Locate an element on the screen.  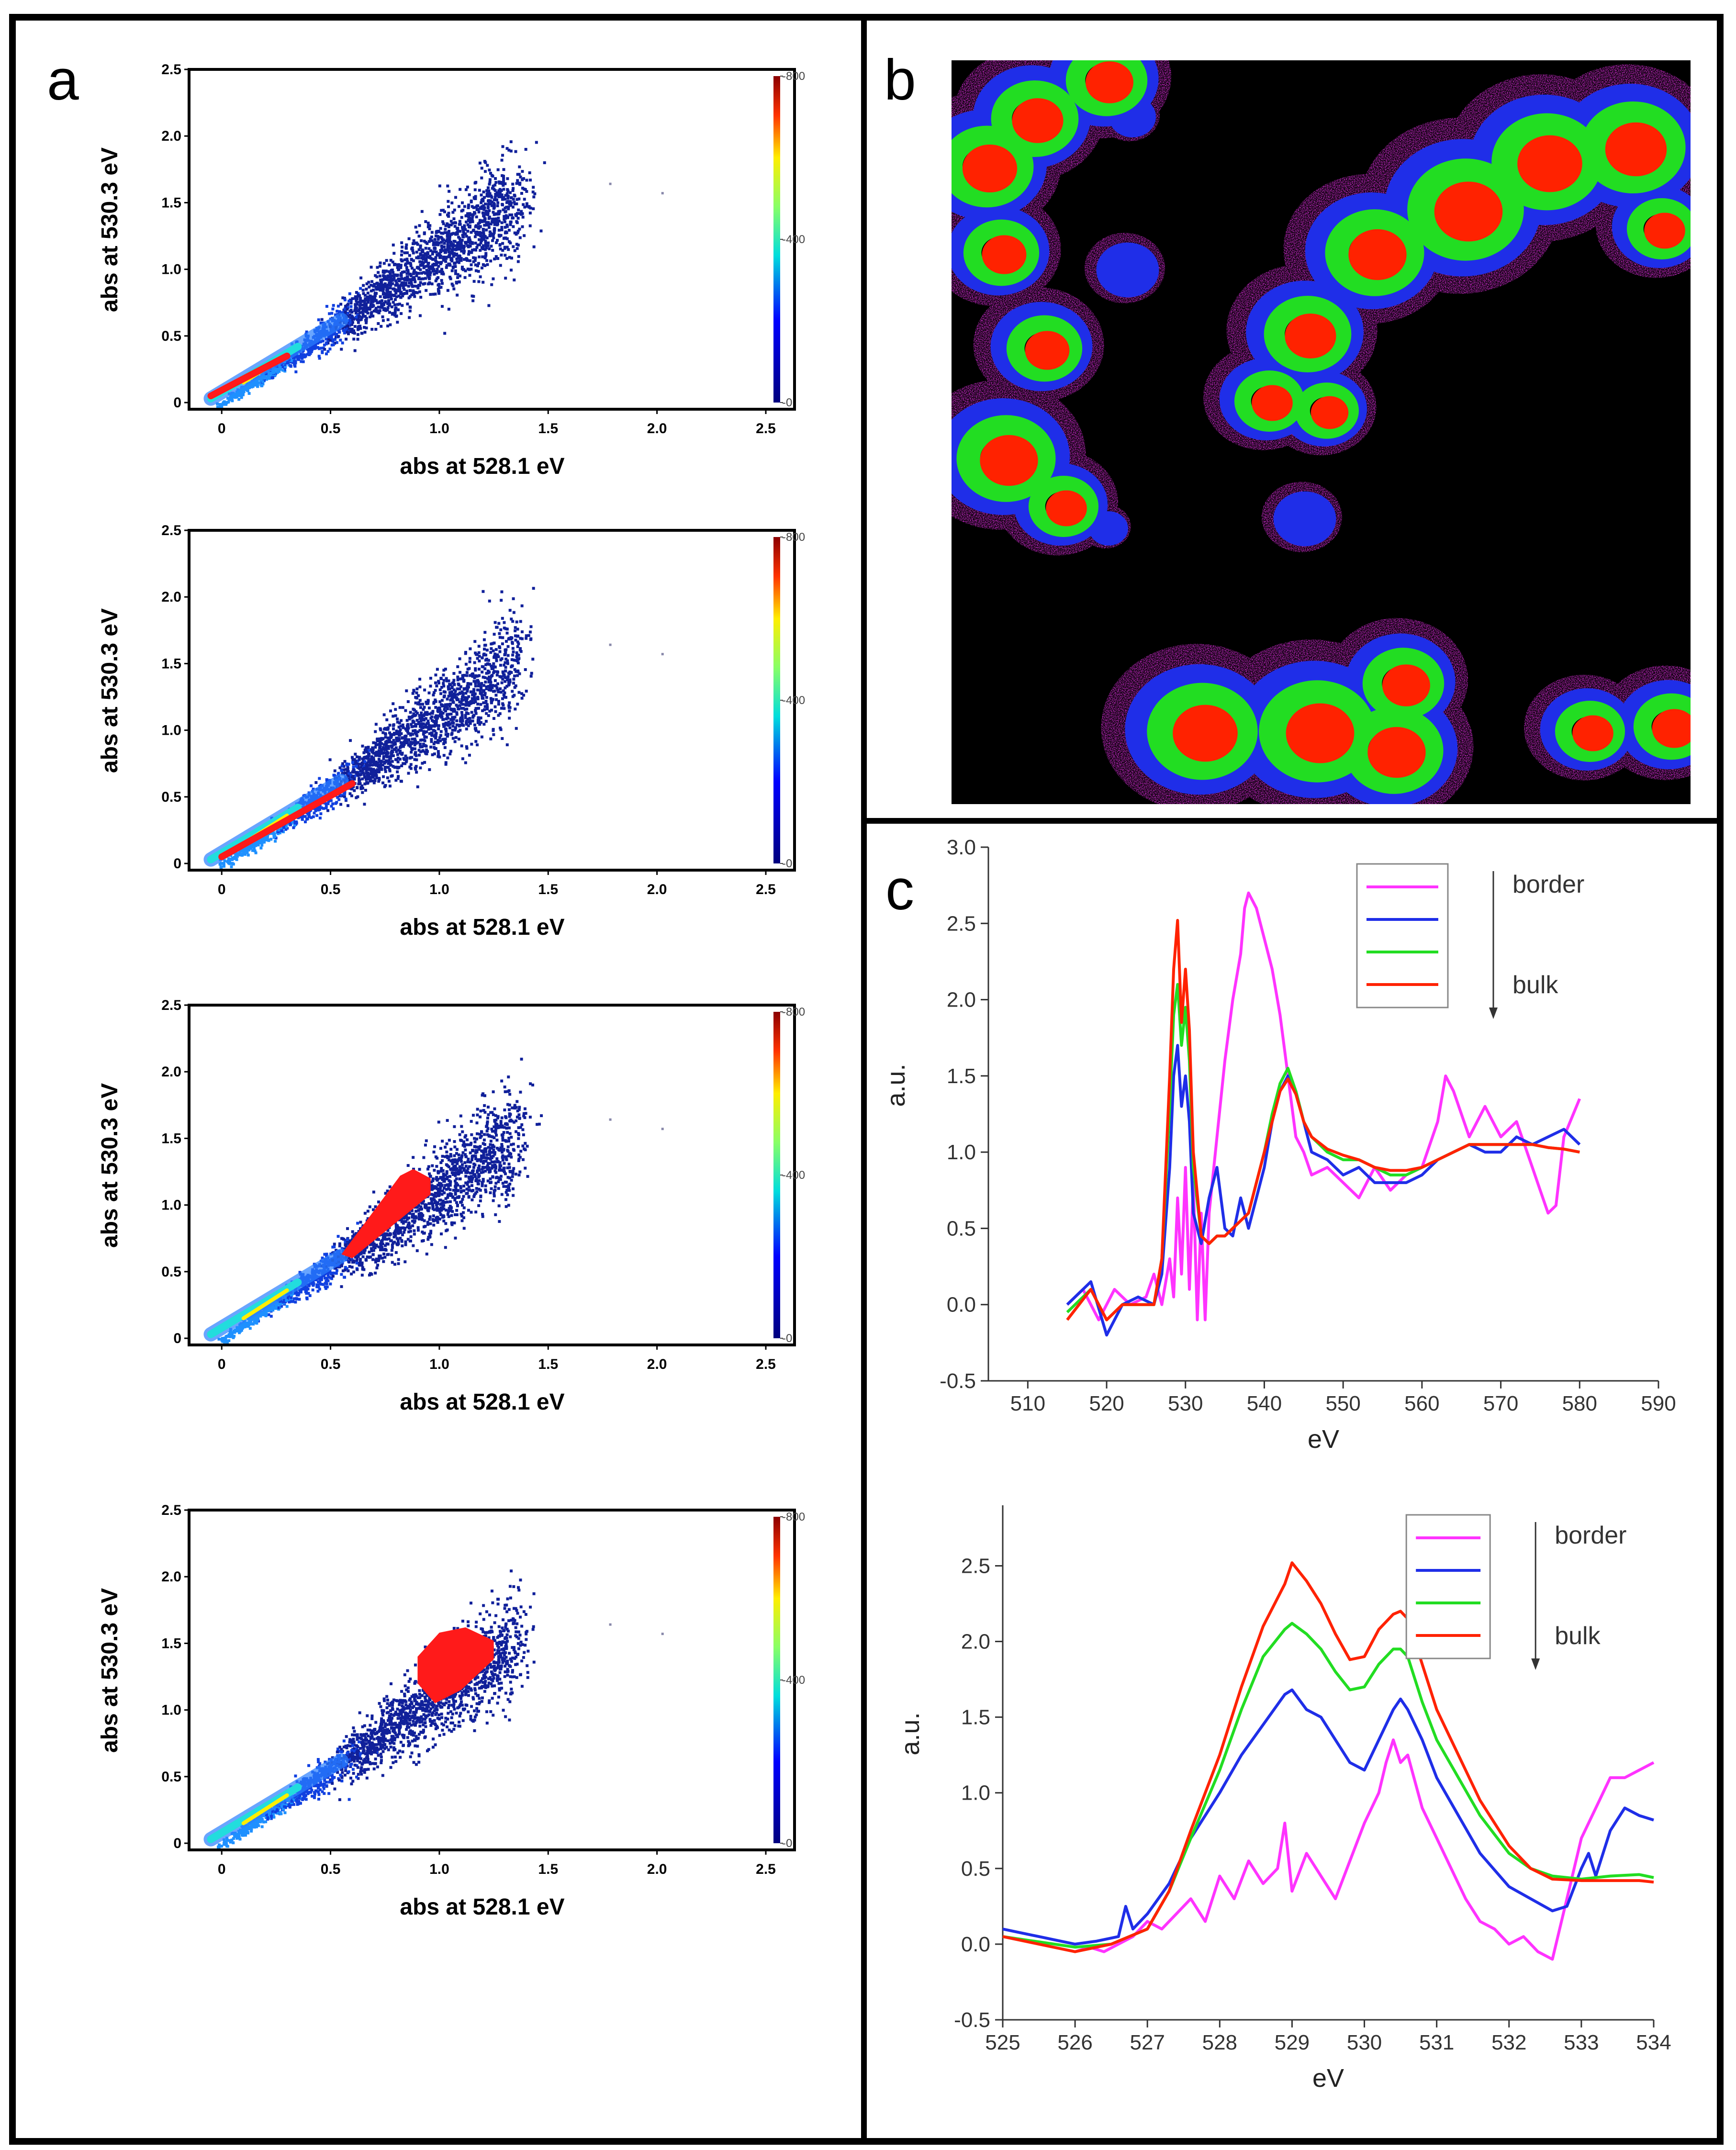
map-region-bulk is located at coordinates (1326, 419).